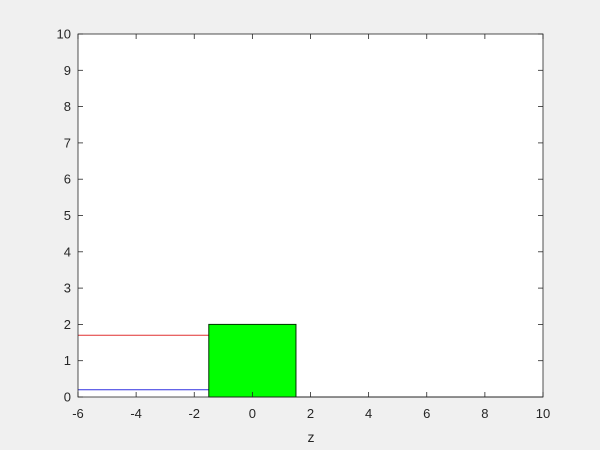 The width and height of the screenshot is (600, 450). Describe the element at coordinates (67, 397) in the screenshot. I see `y-tick-label: 0` at that location.